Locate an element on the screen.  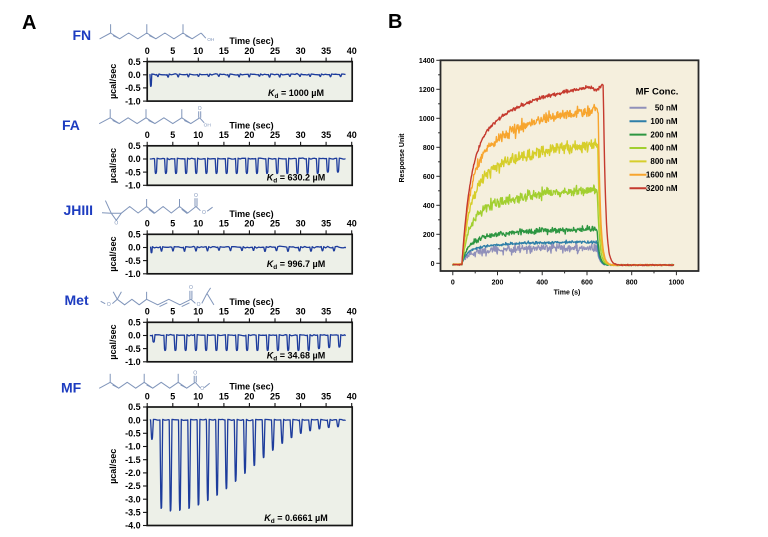
svg-text: 1400 is located at coordinates (427, 61).